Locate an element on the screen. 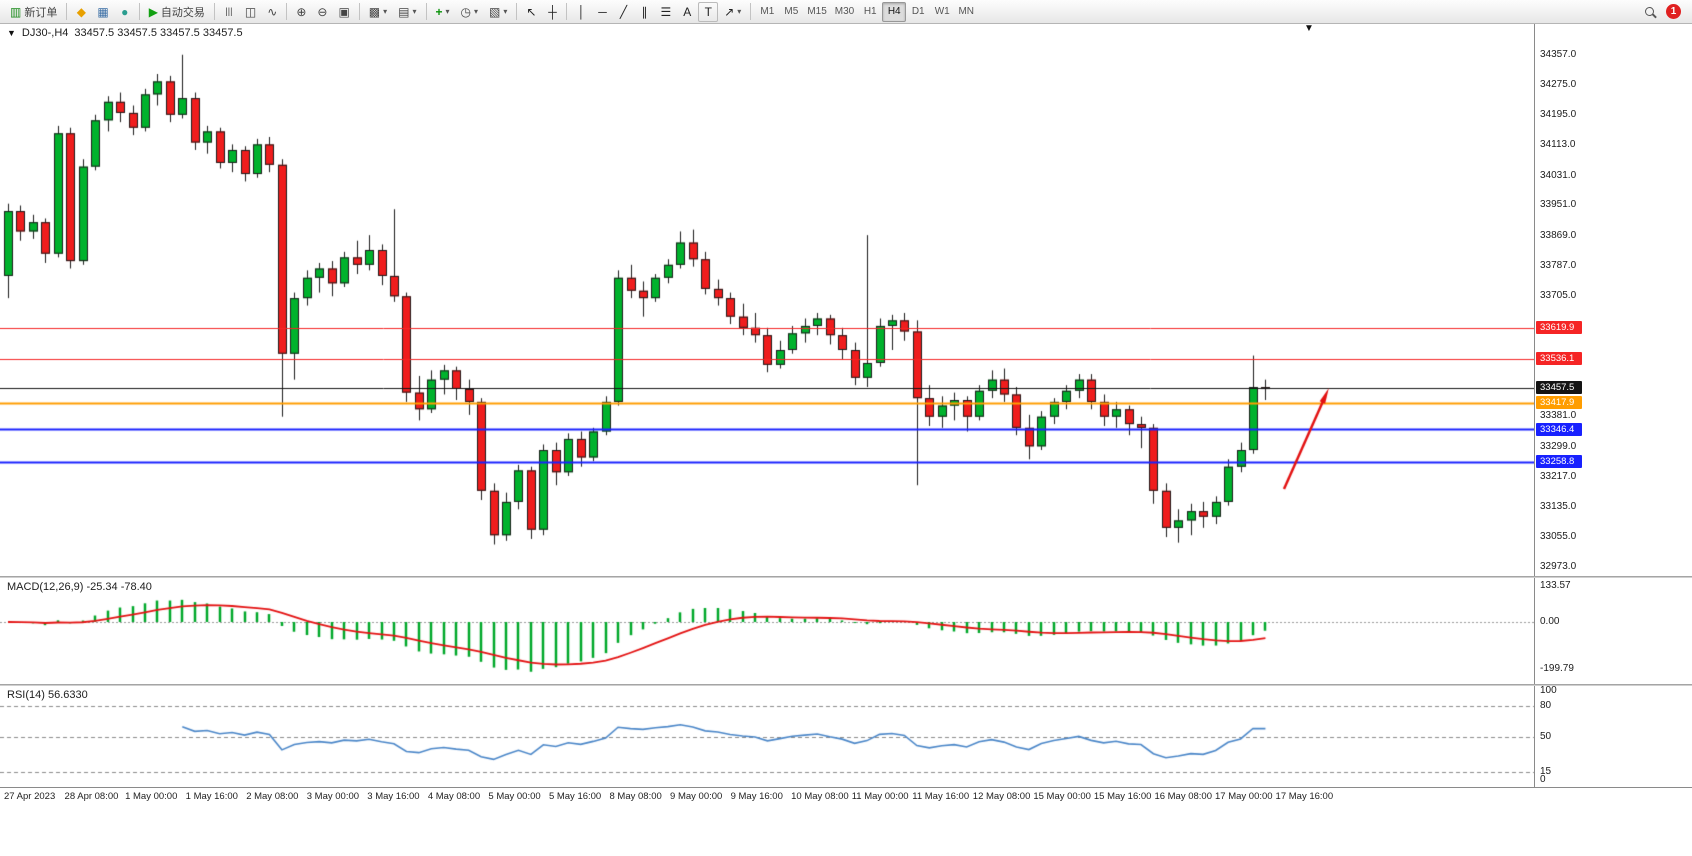 This screenshot has width=1692, height=856. vertical-line-button: │ is located at coordinates (581, 12).